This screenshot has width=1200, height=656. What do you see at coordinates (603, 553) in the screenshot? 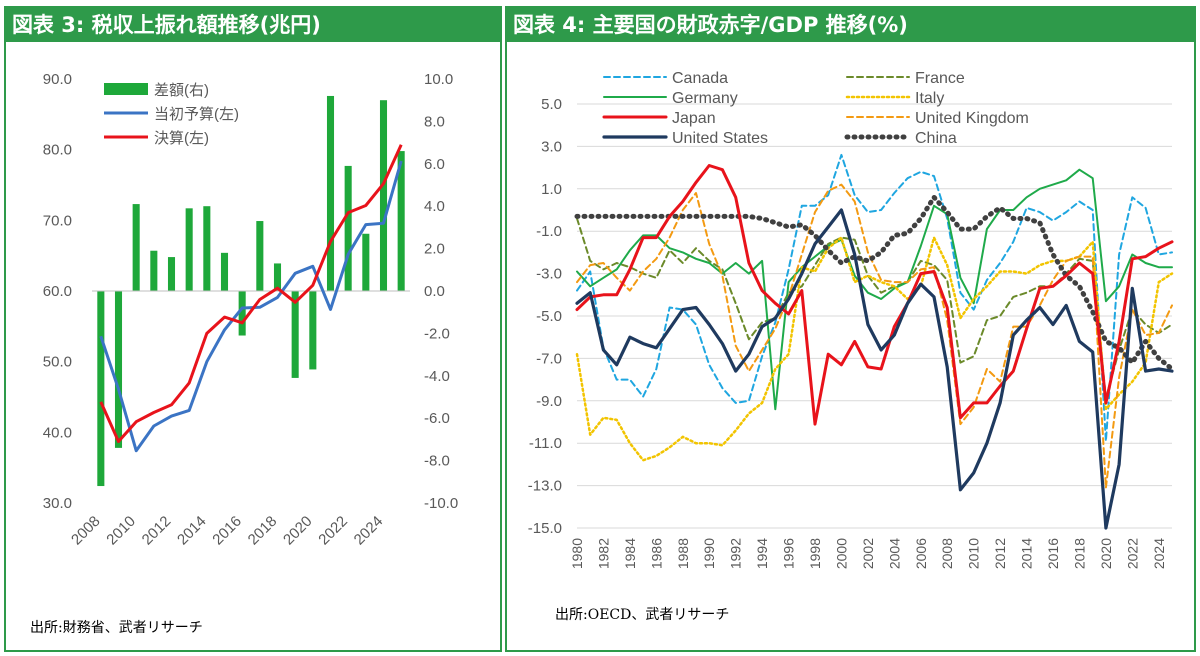
I see `x-tick-label: 1982` at bounding box center [603, 553].